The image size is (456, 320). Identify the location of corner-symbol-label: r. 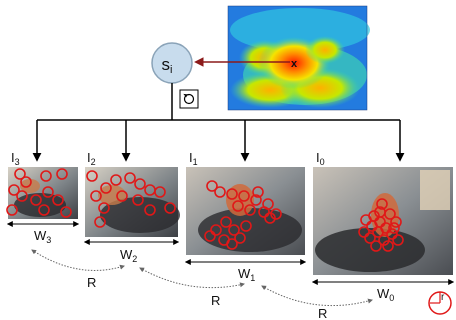
(443, 297).